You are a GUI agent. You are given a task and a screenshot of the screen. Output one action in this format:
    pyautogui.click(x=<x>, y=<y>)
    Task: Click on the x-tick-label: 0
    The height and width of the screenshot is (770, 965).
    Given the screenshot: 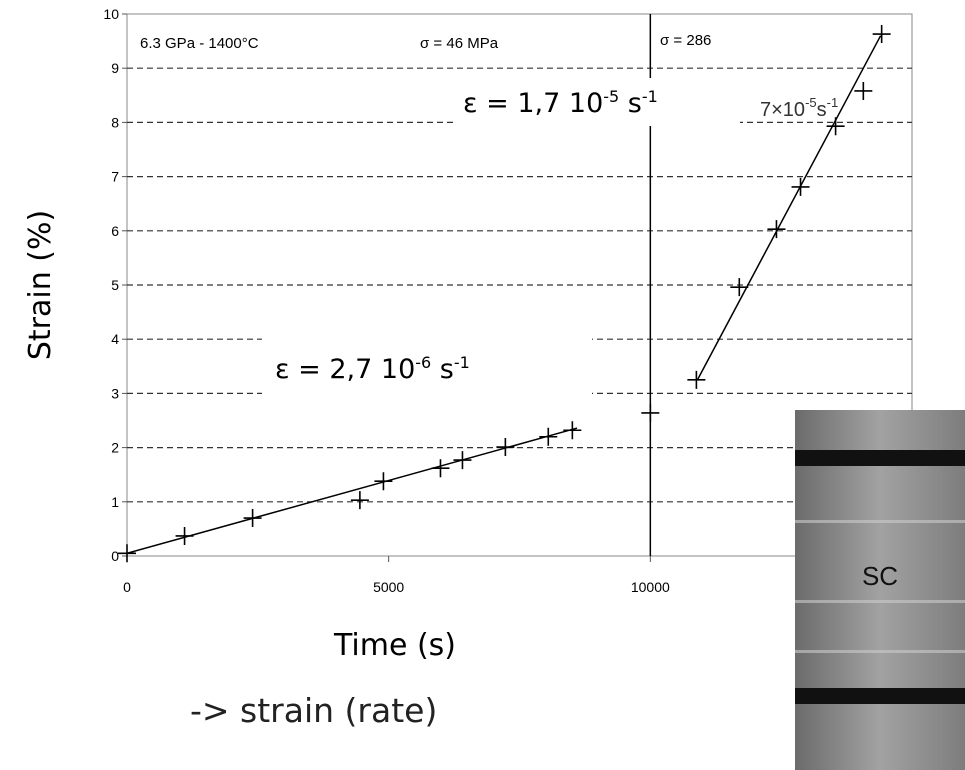 What is the action you would take?
    pyautogui.click(x=127, y=587)
    